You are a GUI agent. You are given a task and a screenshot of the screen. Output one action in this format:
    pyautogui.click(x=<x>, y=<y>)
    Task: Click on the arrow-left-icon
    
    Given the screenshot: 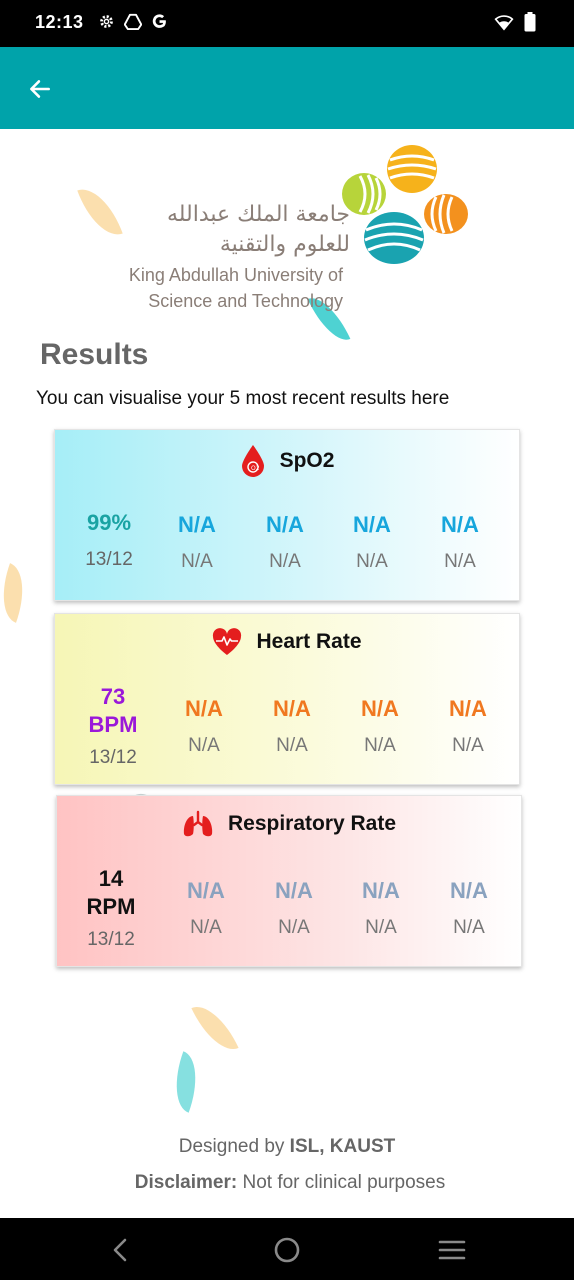 What is the action you would take?
    pyautogui.click(x=40, y=89)
    